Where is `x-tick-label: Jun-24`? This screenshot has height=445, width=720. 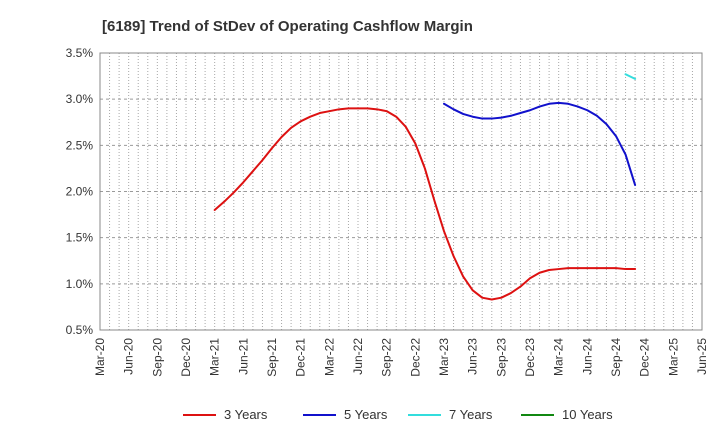
x-tick-label: Jun-24 is located at coordinates (587, 356).